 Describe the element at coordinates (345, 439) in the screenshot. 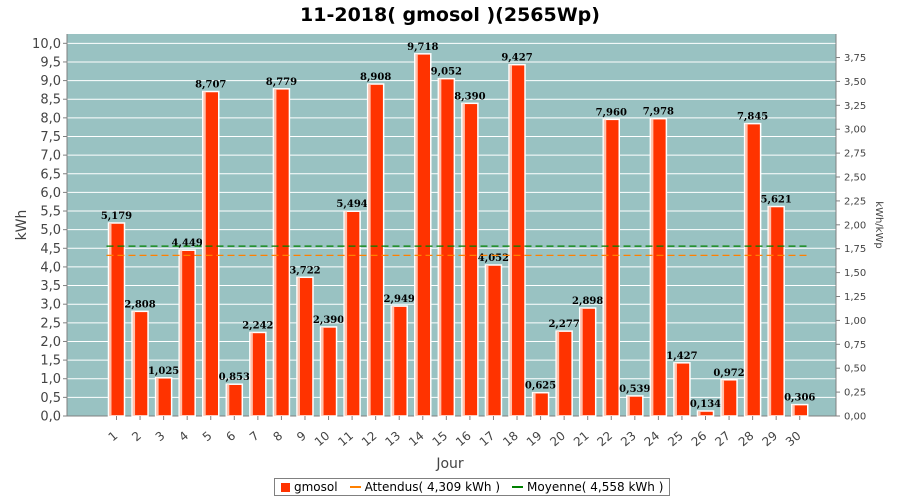

I see `x-tick-label: 11` at that location.